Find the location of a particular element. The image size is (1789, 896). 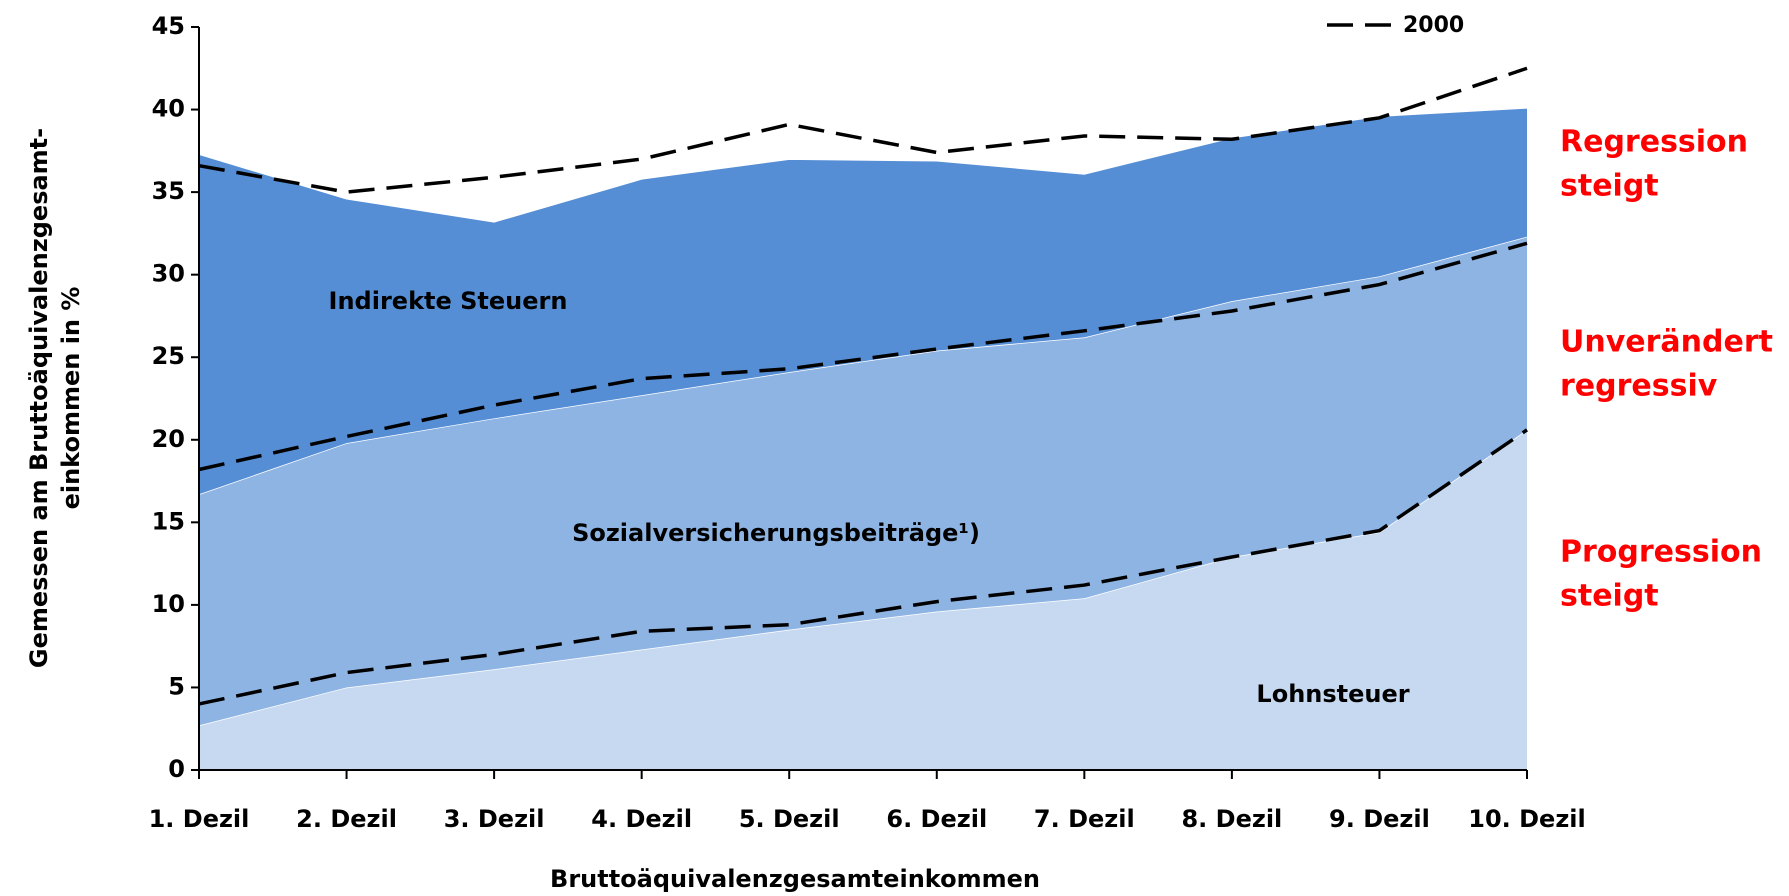

legend-label: 2000 is located at coordinates (1433, 25).